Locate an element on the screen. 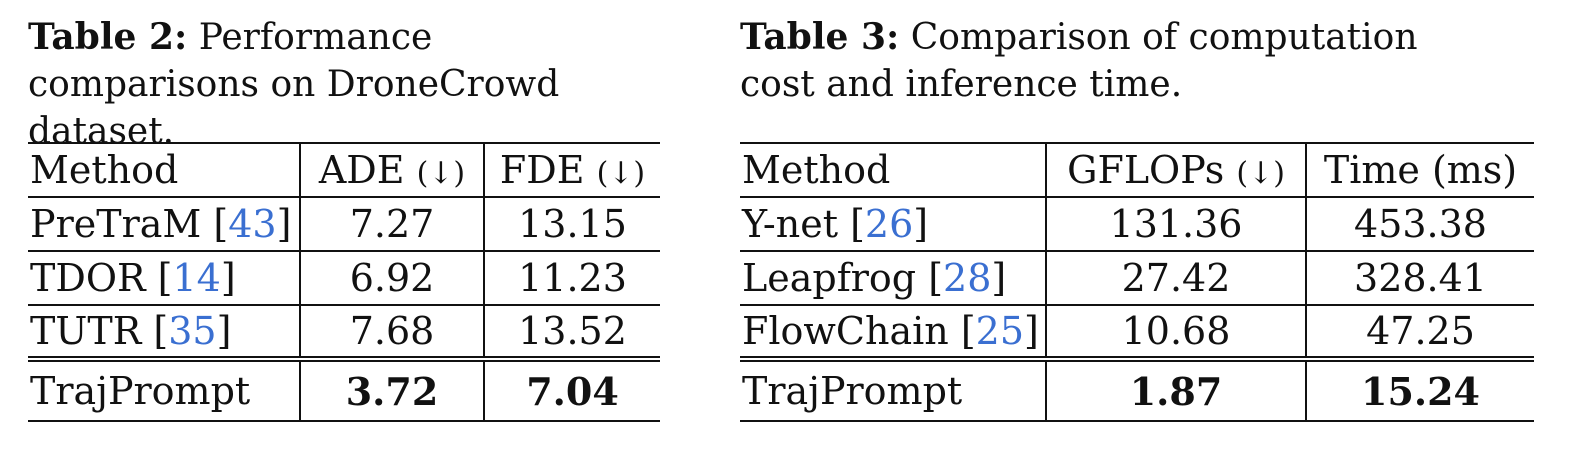  table-row-ours: TrajPrompt 3.72 7.04 is located at coordinates (344, 390).